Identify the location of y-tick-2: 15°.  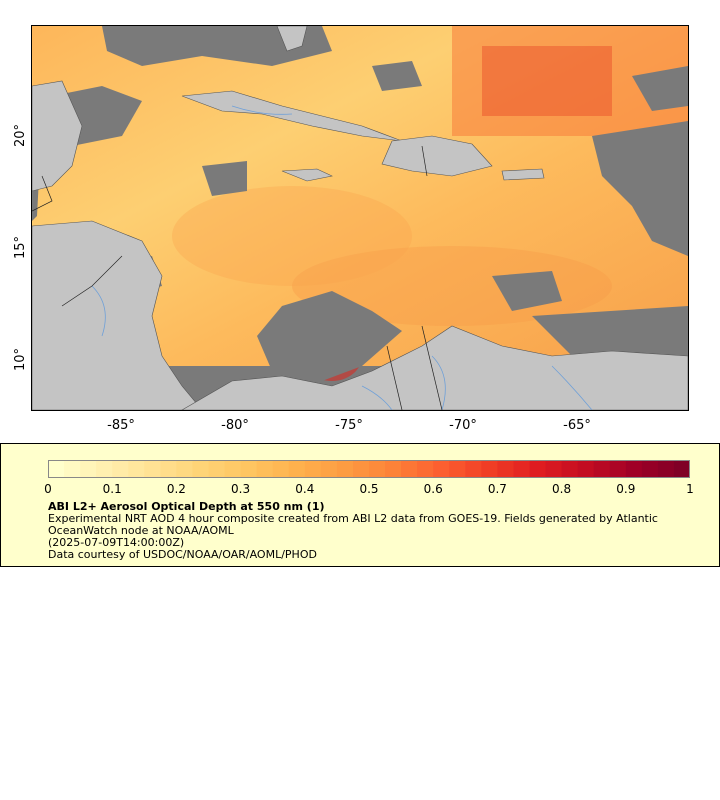
(21, 247).